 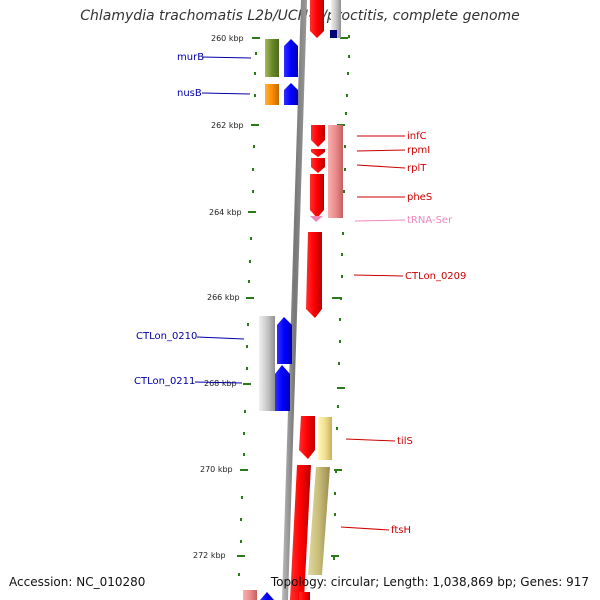 What do you see at coordinates (325, 438) in the screenshot?
I see `gene-block-yellow` at bounding box center [325, 438].